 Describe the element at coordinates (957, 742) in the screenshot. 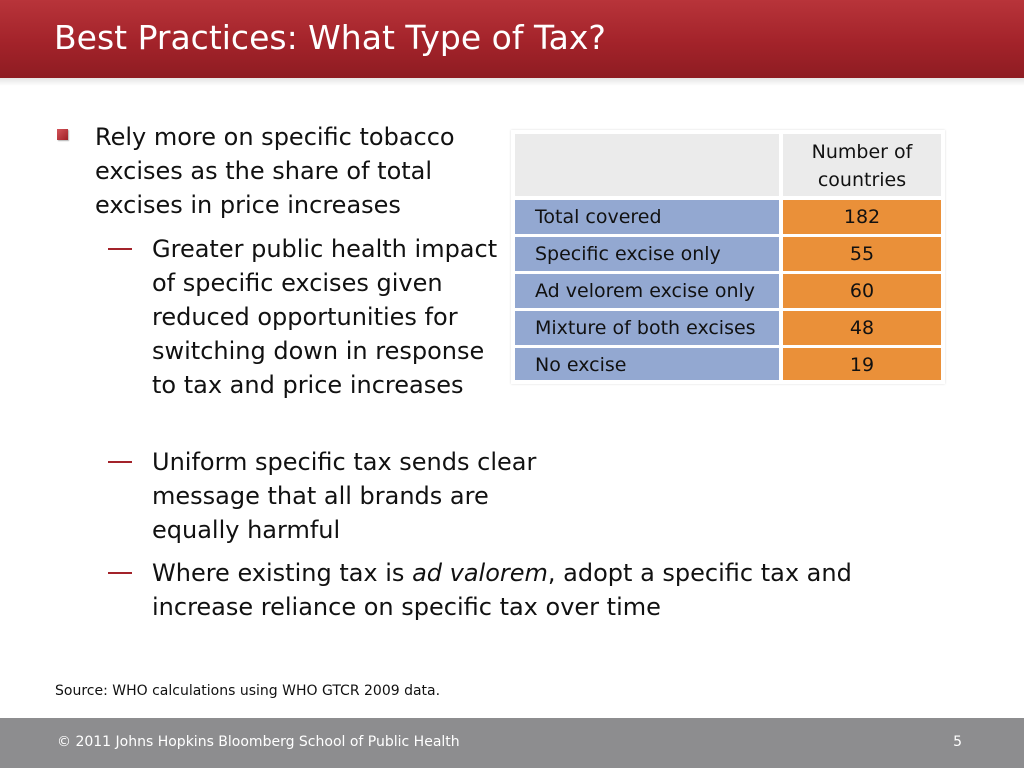

I see `page-number: 5` at that location.